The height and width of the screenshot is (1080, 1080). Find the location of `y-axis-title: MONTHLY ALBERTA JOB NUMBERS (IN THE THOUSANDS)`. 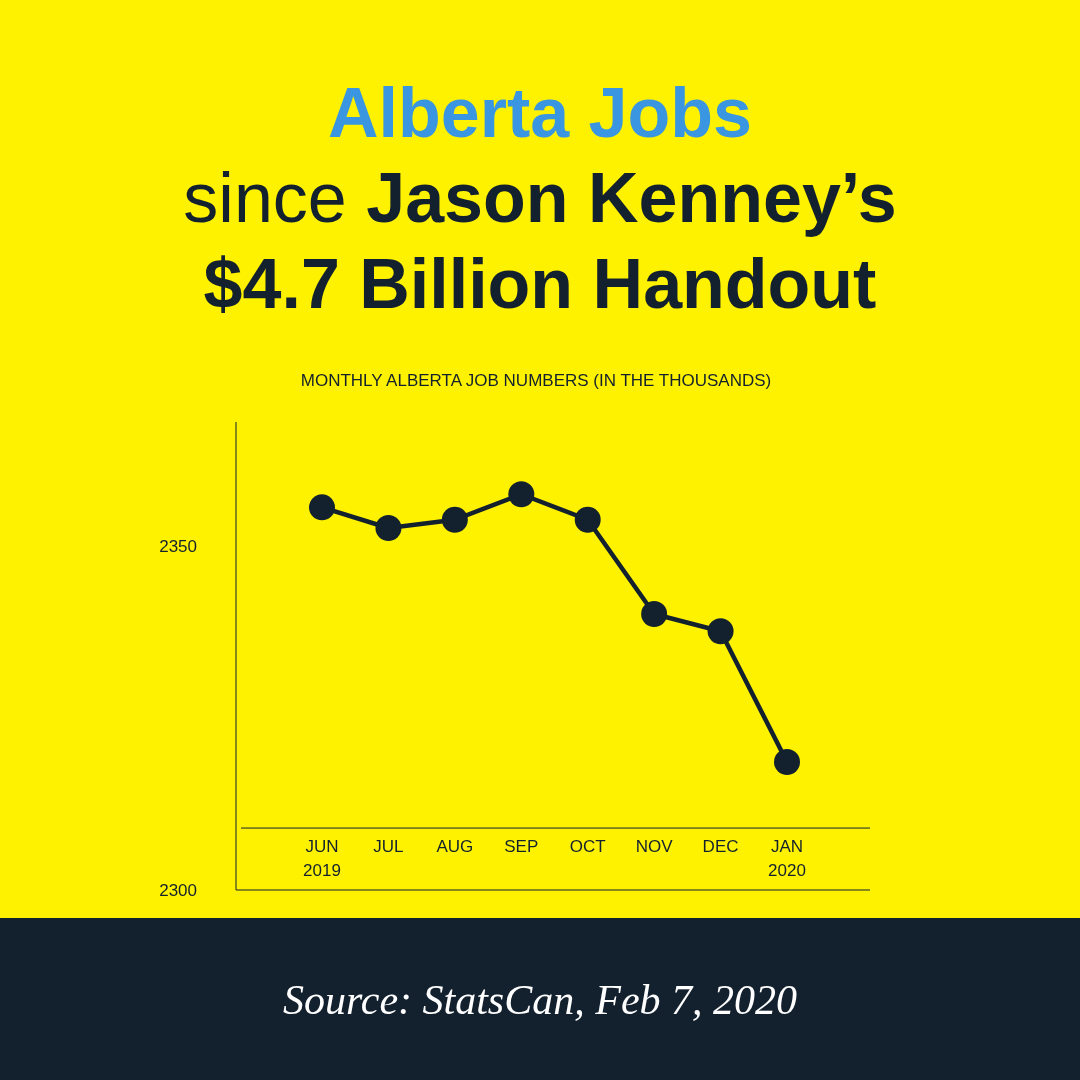

y-axis-title: MONTHLY ALBERTA JOB NUMBERS (IN THE THOUSANDS) is located at coordinates (536, 380).